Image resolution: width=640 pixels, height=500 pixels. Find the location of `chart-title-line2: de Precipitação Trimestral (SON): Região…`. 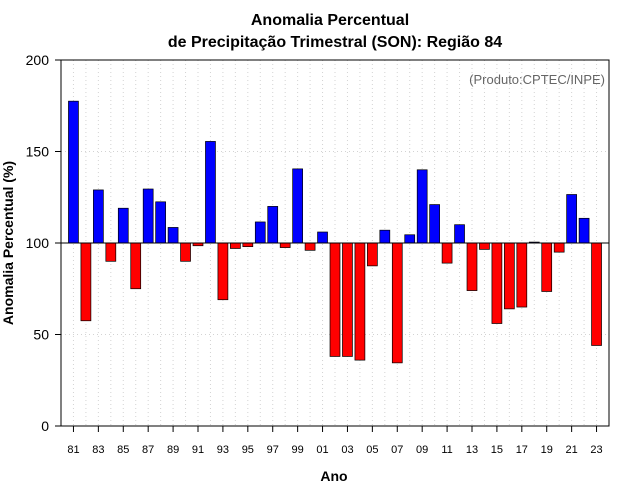

chart-title-line2: de Precipitação Trimestral (SON): Região… is located at coordinates (335, 42).